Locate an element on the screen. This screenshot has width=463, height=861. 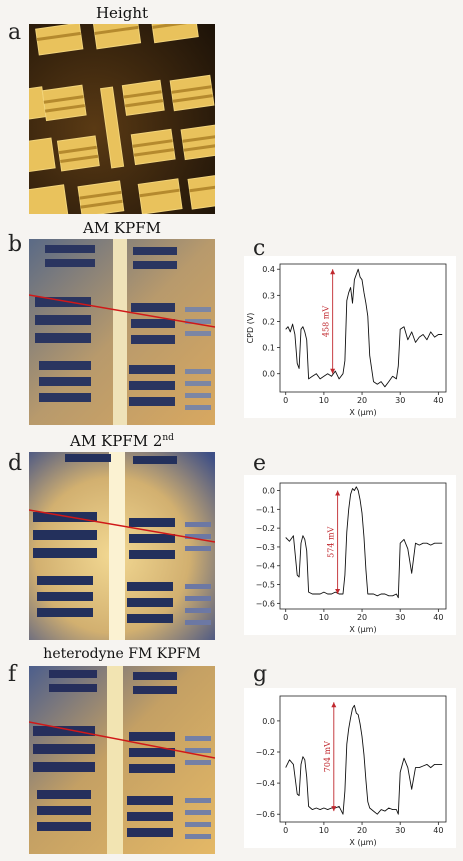
y-tick-label: 0.2 is located at coordinates (268, 321).